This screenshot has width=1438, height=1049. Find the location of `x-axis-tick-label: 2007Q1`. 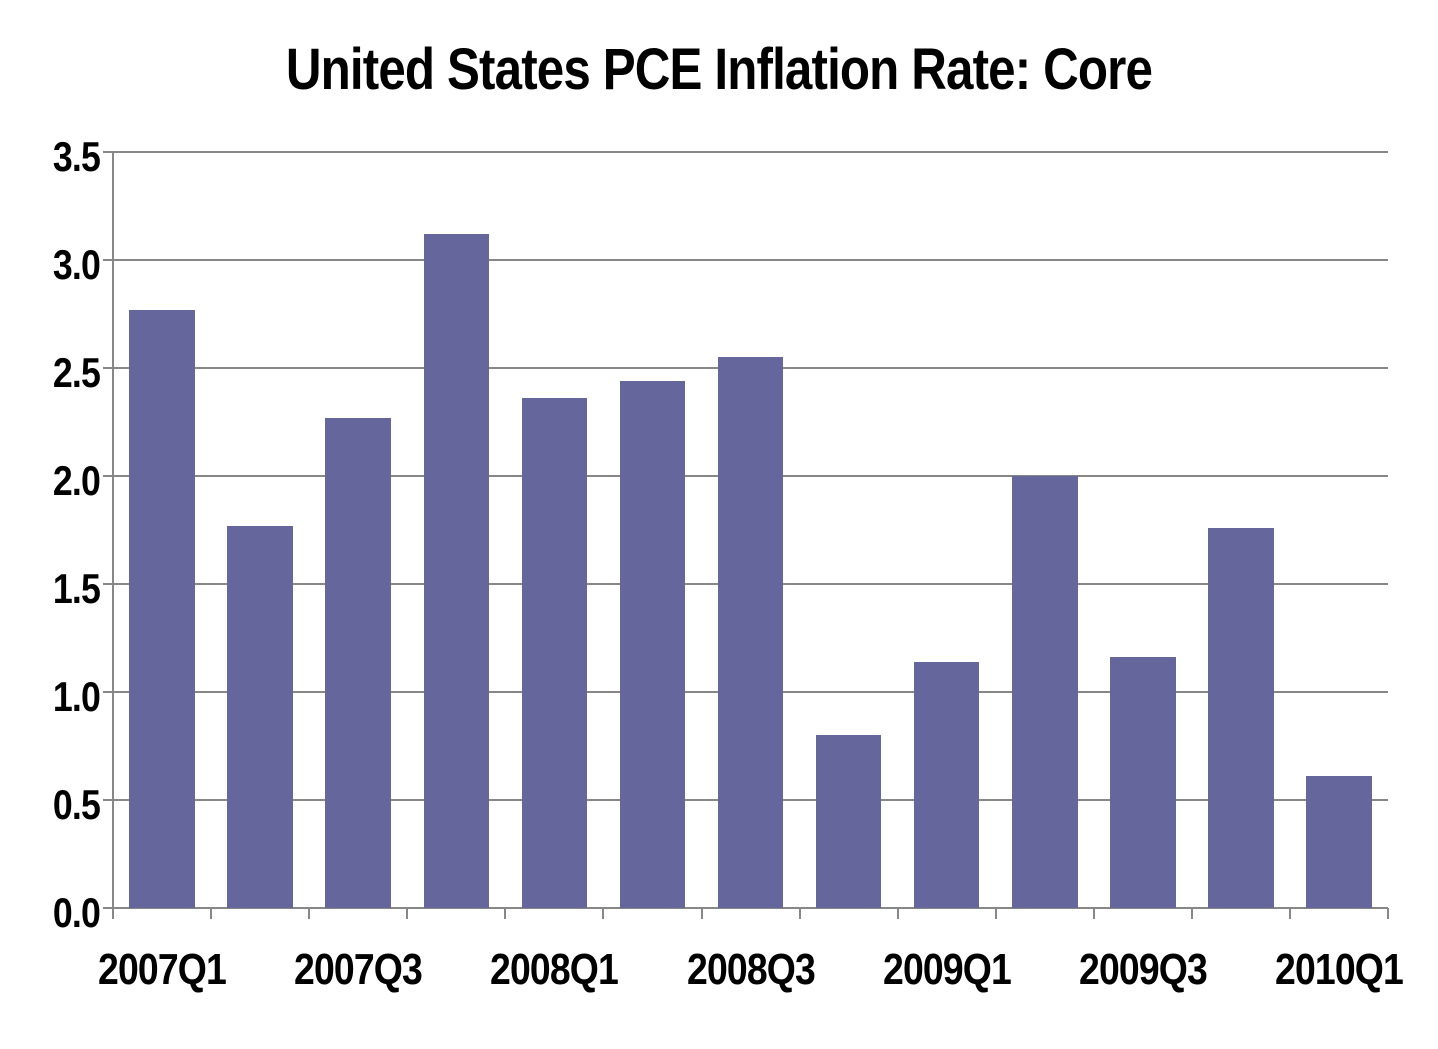

x-axis-tick-label: 2007Q1 is located at coordinates (162, 969).